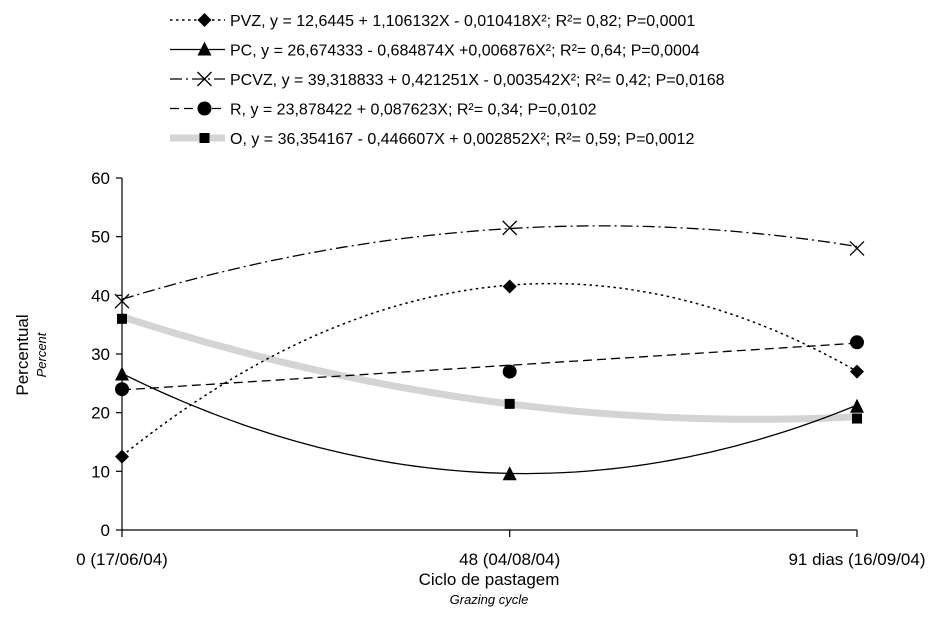  What do you see at coordinates (204, 20) in the screenshot?
I see `legend-pvz-marker` at bounding box center [204, 20].